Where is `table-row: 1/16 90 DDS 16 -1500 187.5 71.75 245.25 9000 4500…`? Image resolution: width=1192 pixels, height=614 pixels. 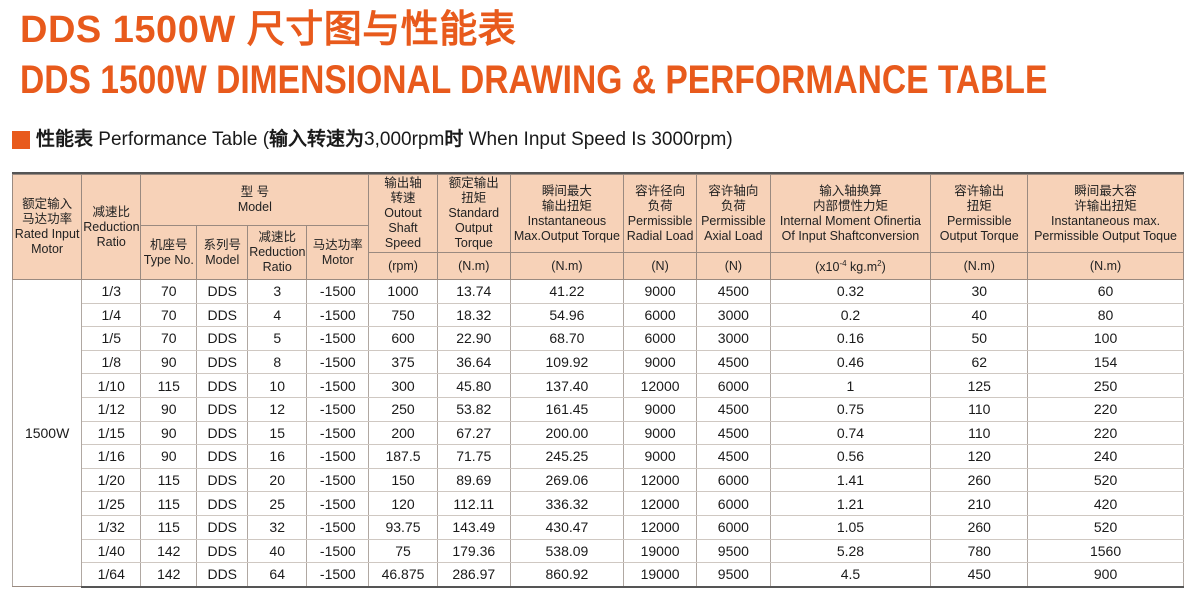
table-row: 1/16 90 DDS 16 -1500 187.5 71.75 245.25 9000 4500… is located at coordinates (598, 456).